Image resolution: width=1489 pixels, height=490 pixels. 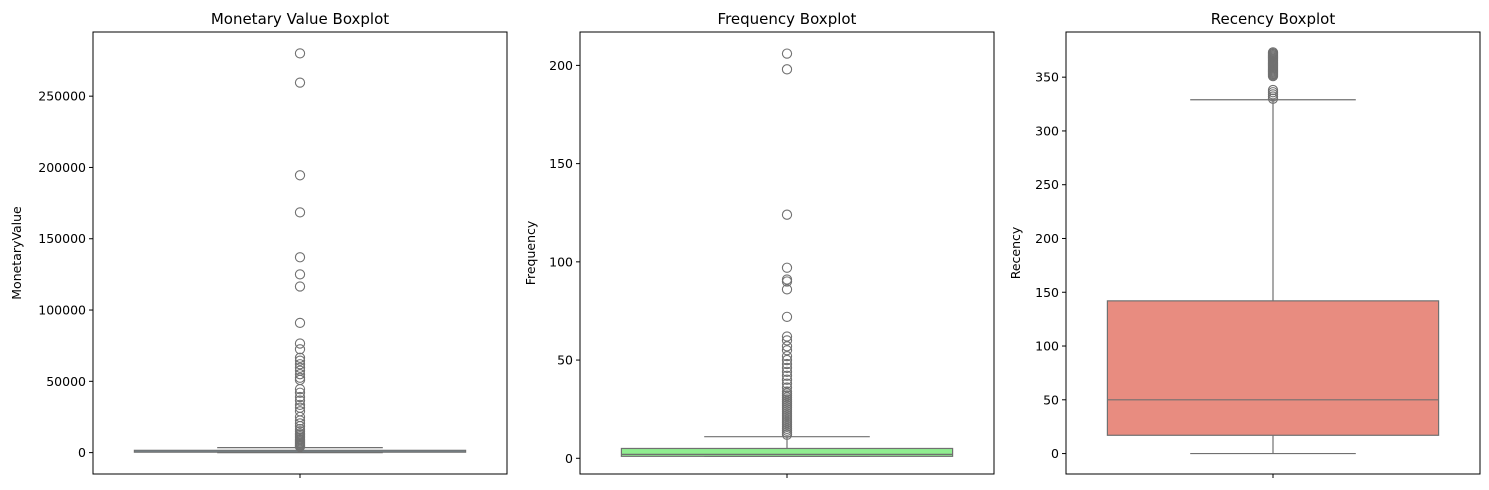 I want to click on y-tick-label: 250, so click(x=1047, y=184).